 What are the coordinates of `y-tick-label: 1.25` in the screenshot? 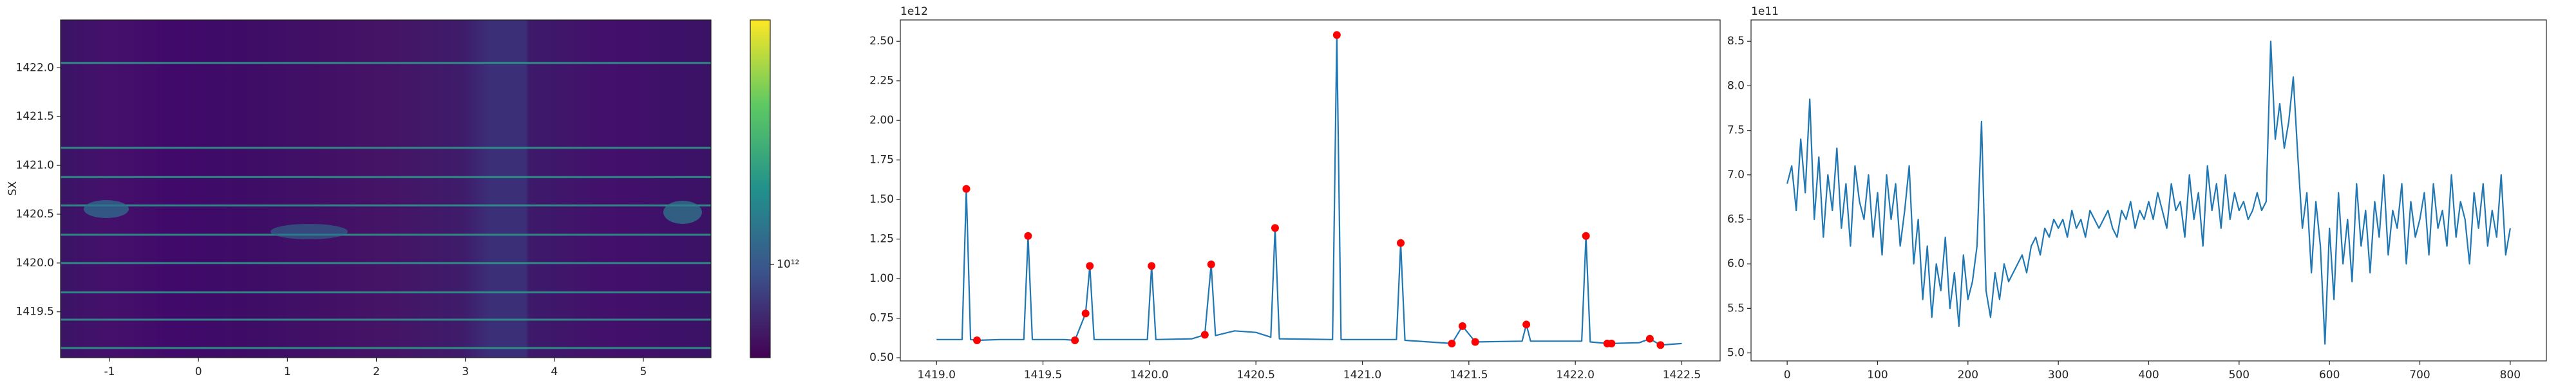 It's located at (881, 239).